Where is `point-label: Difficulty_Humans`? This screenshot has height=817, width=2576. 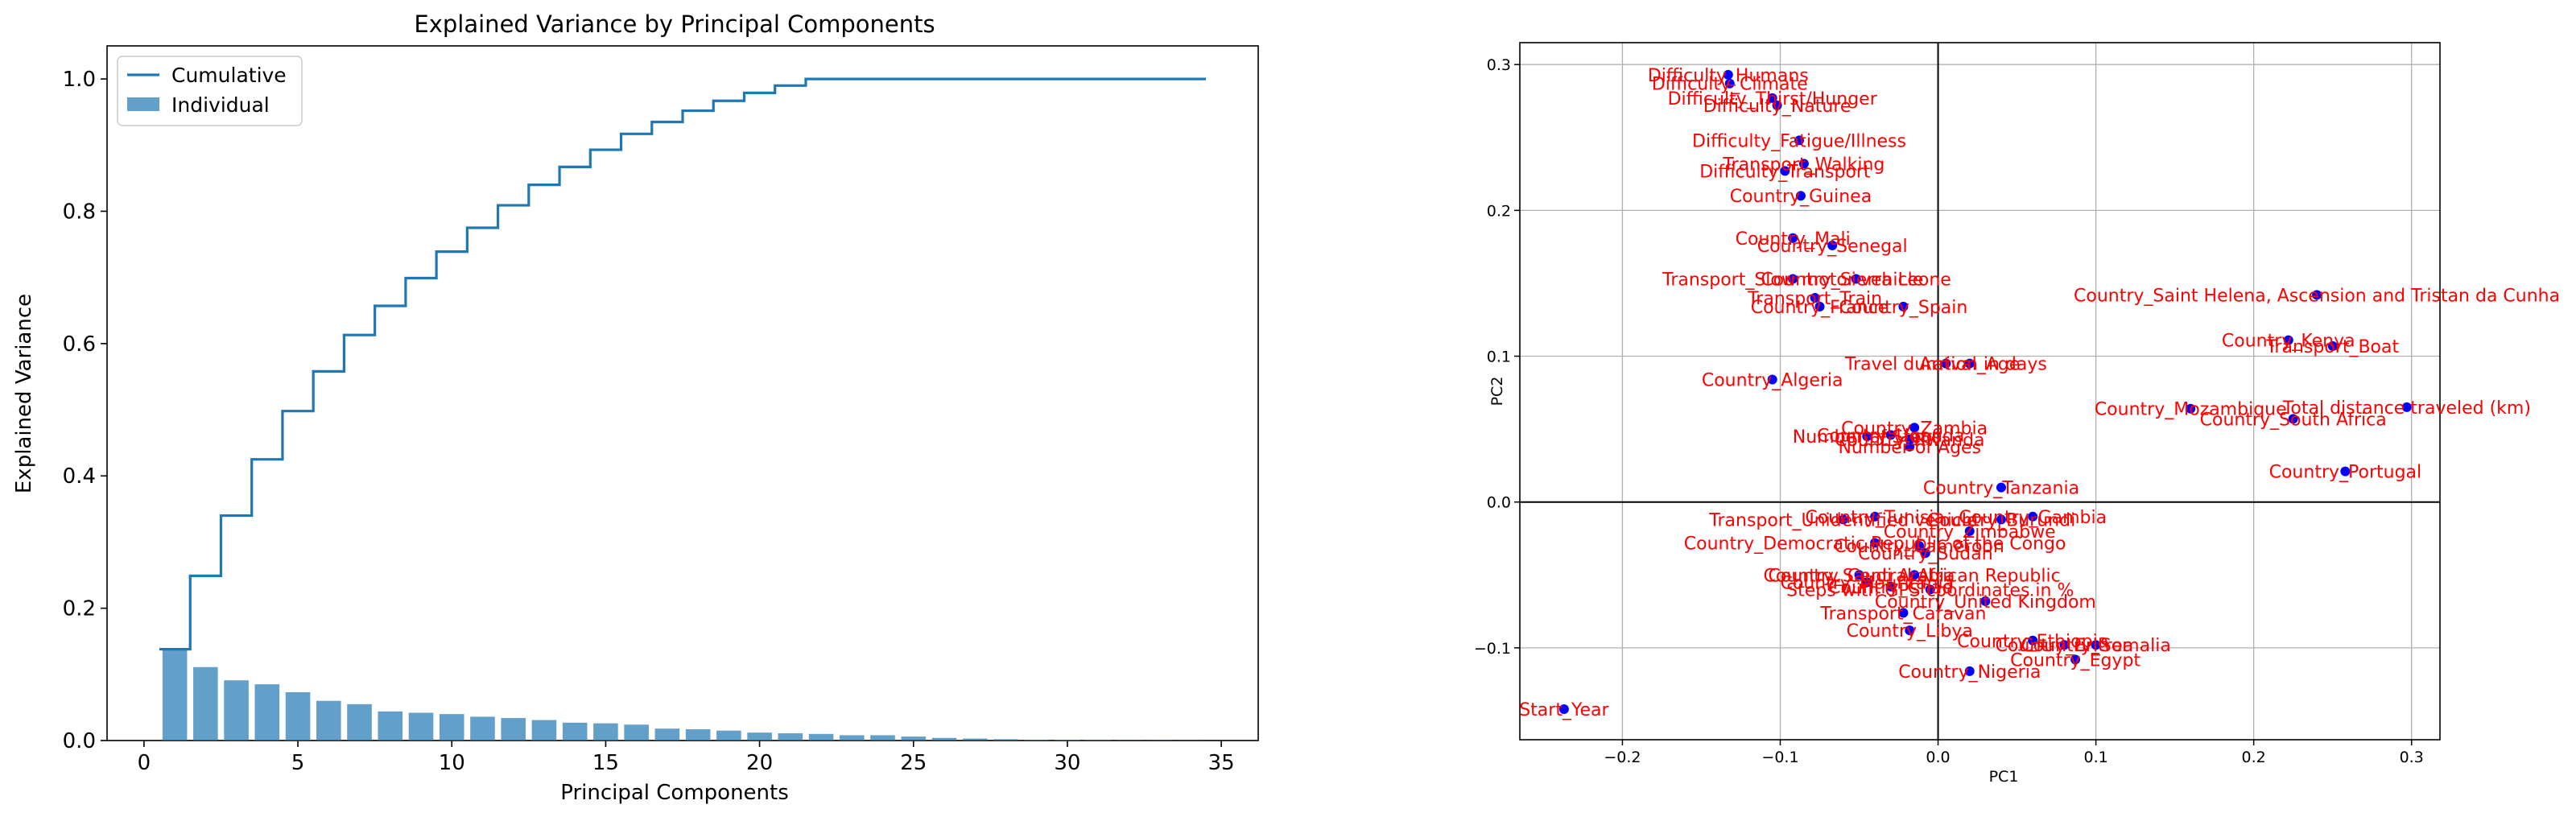 point-label: Difficulty_Humans is located at coordinates (1728, 76).